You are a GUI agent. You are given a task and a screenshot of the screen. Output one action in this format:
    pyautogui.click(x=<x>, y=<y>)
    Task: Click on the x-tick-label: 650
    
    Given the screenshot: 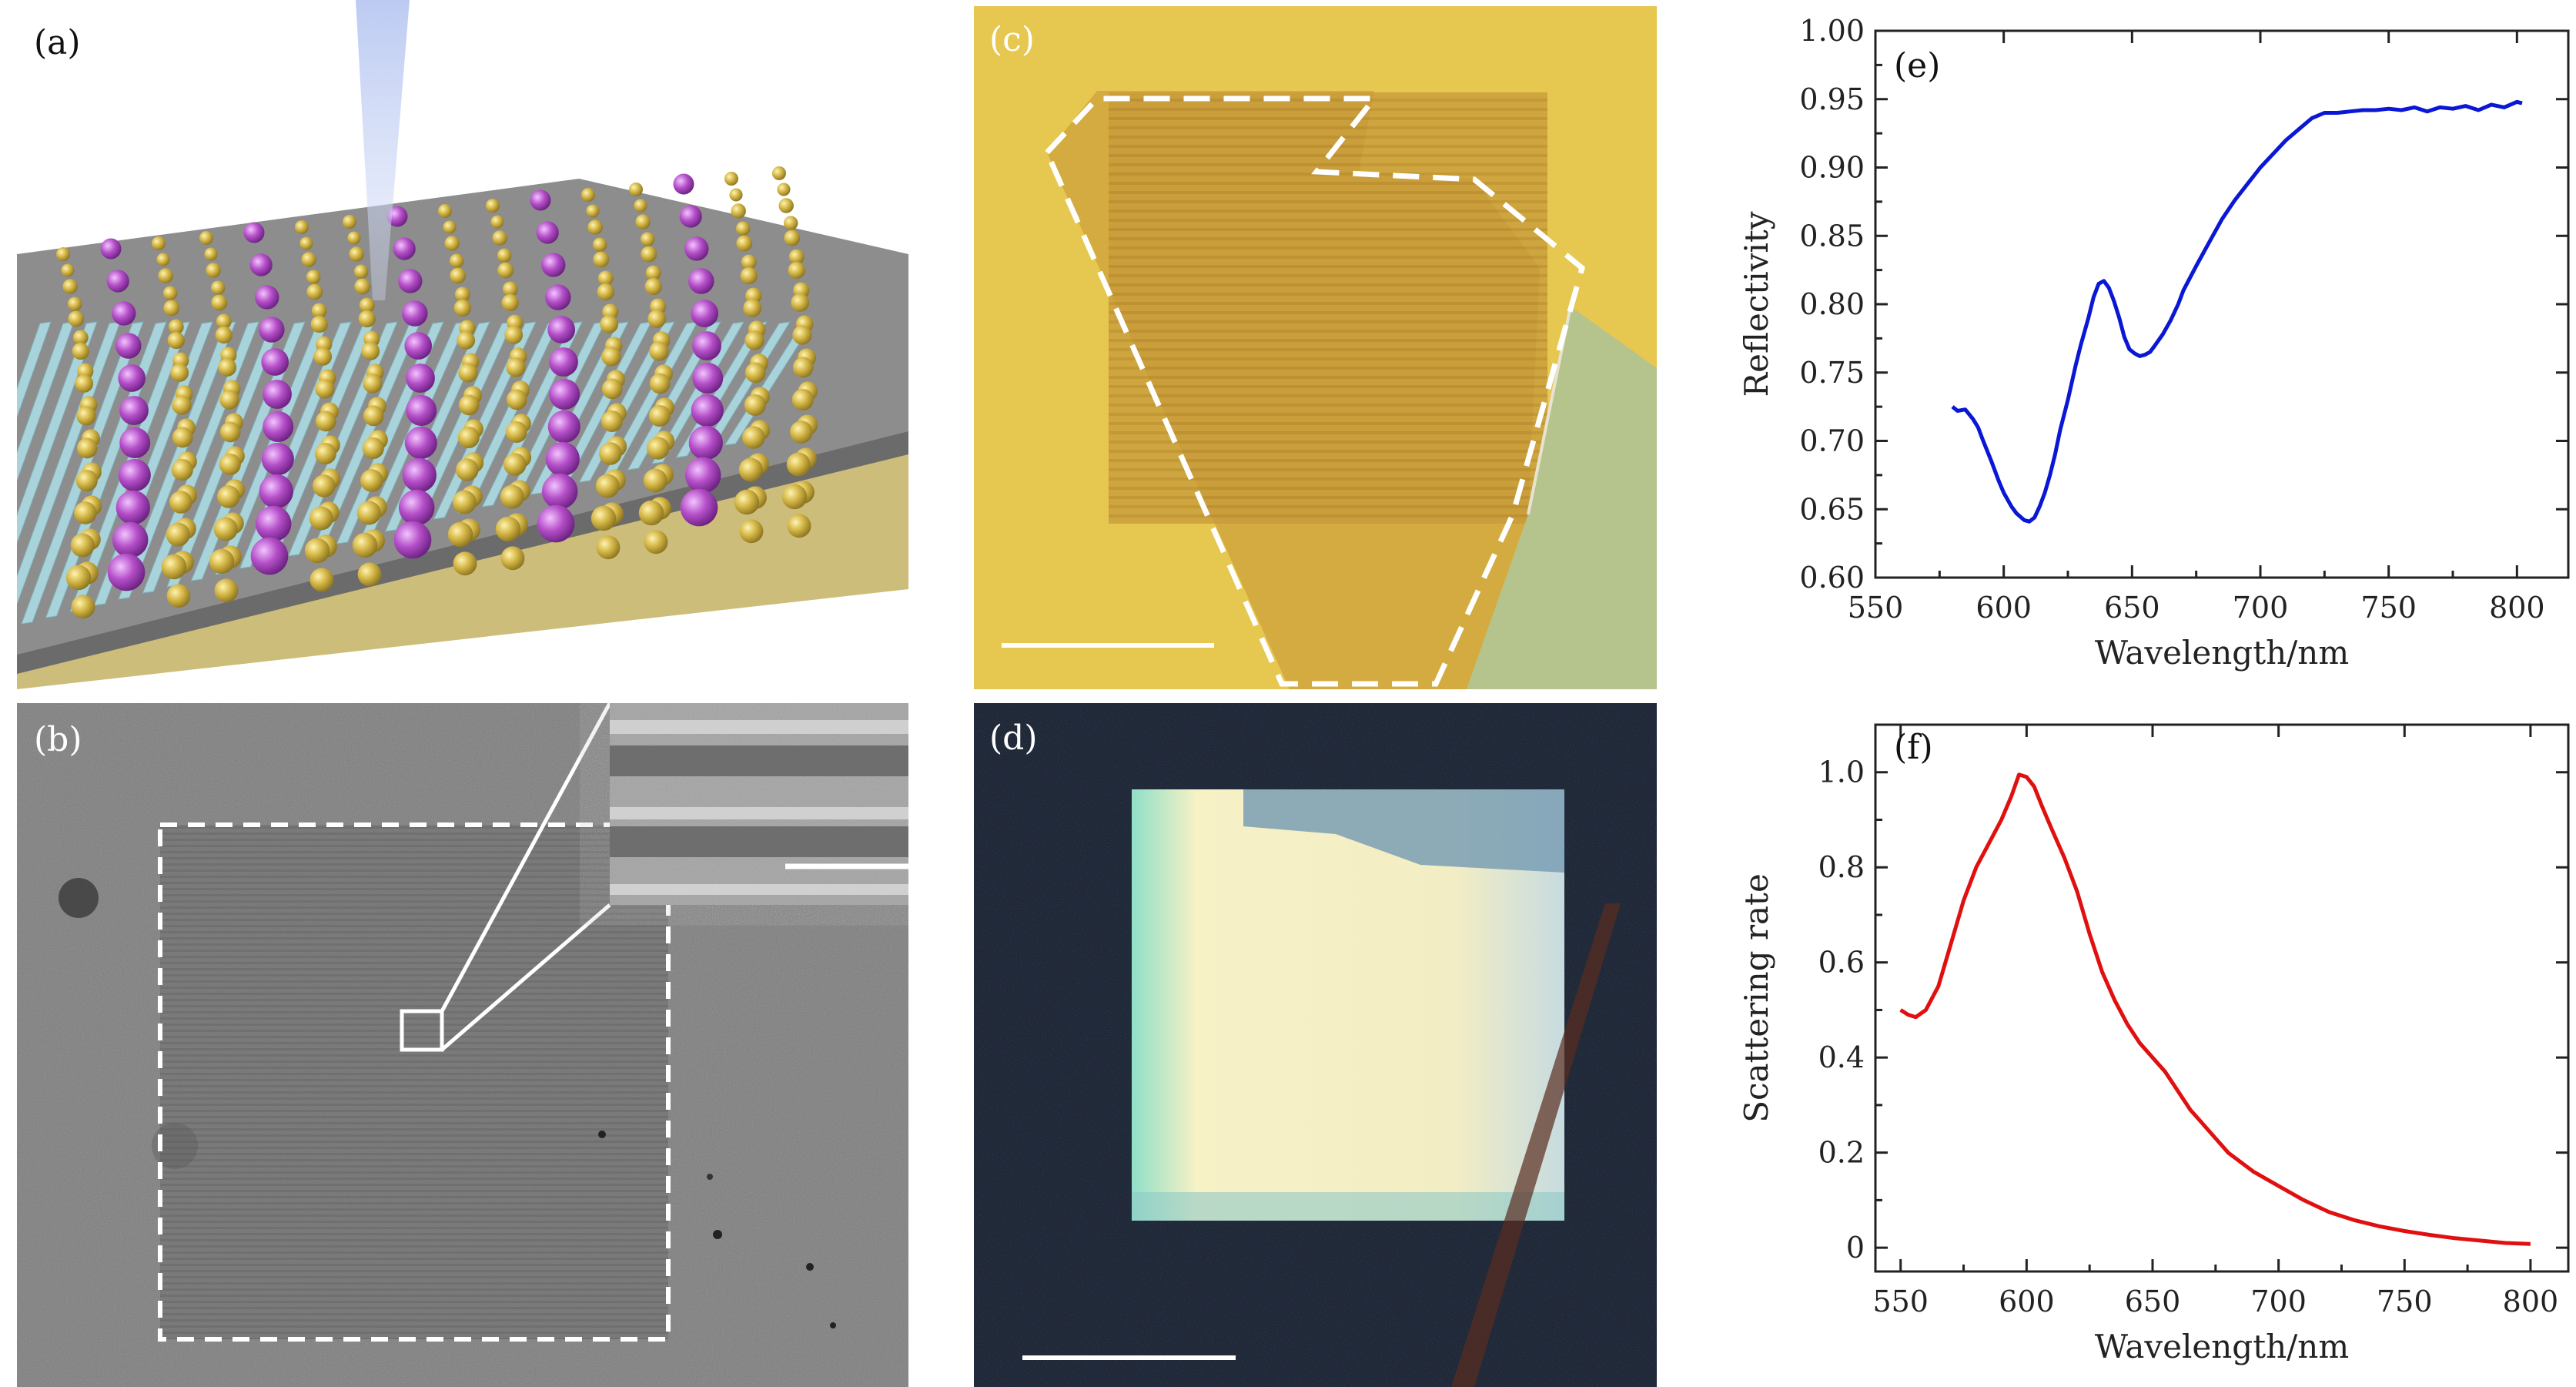 What is the action you would take?
    pyautogui.click(x=2153, y=1301)
    